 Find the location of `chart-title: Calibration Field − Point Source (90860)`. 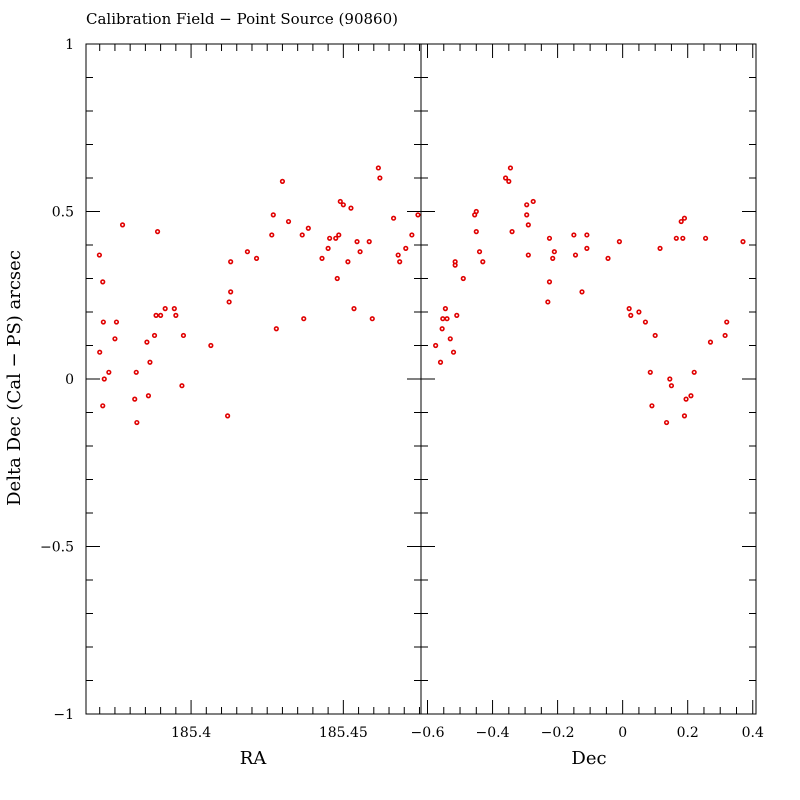

chart-title: Calibration Field − Point Source (90860) is located at coordinates (242, 19).